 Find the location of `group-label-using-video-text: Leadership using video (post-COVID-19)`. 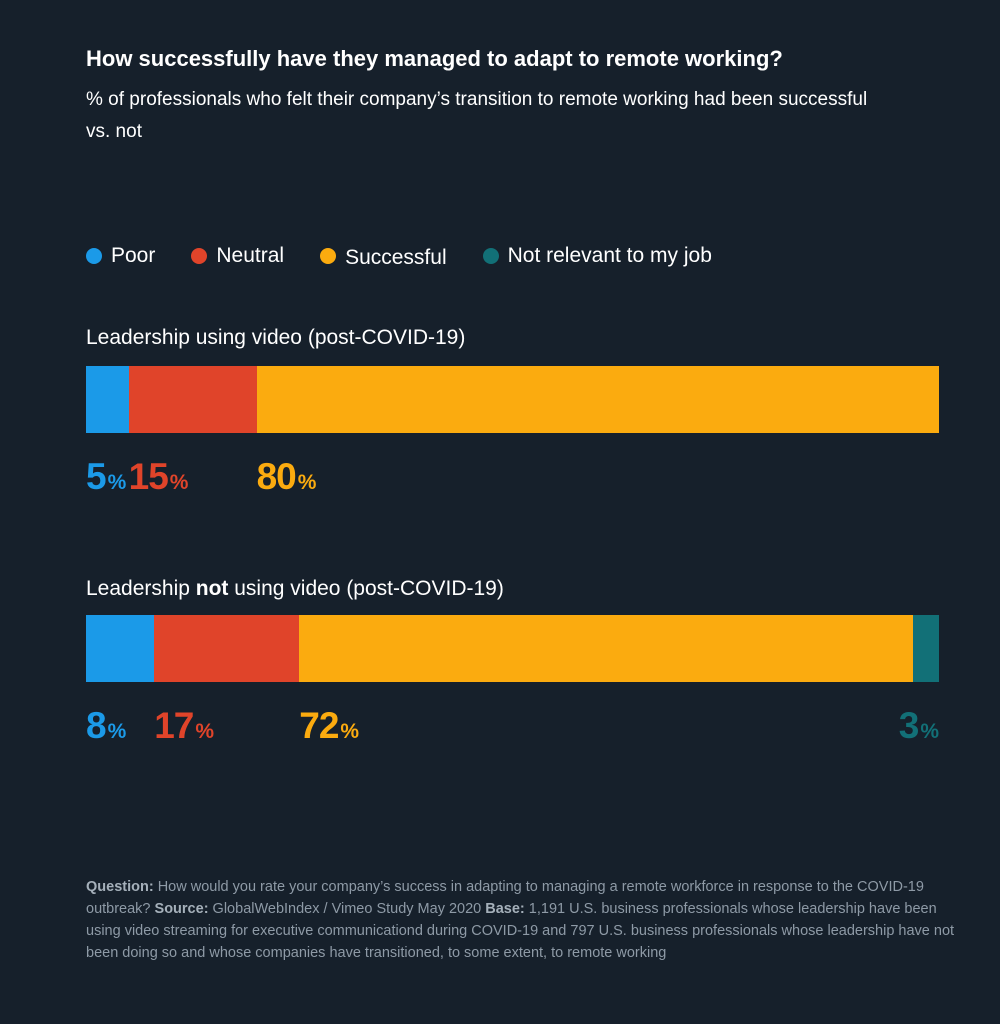

group-label-using-video-text: Leadership using video (post-COVID-19) is located at coordinates (276, 337).